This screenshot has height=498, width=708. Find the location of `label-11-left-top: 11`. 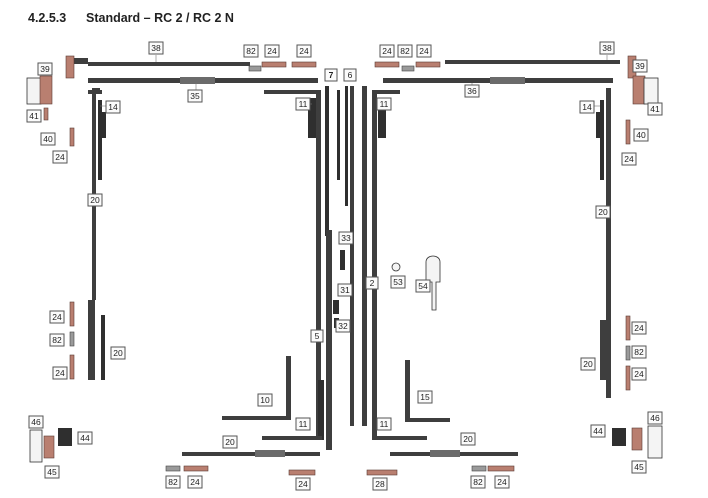

label-11-left-top: 11 is located at coordinates (303, 104).